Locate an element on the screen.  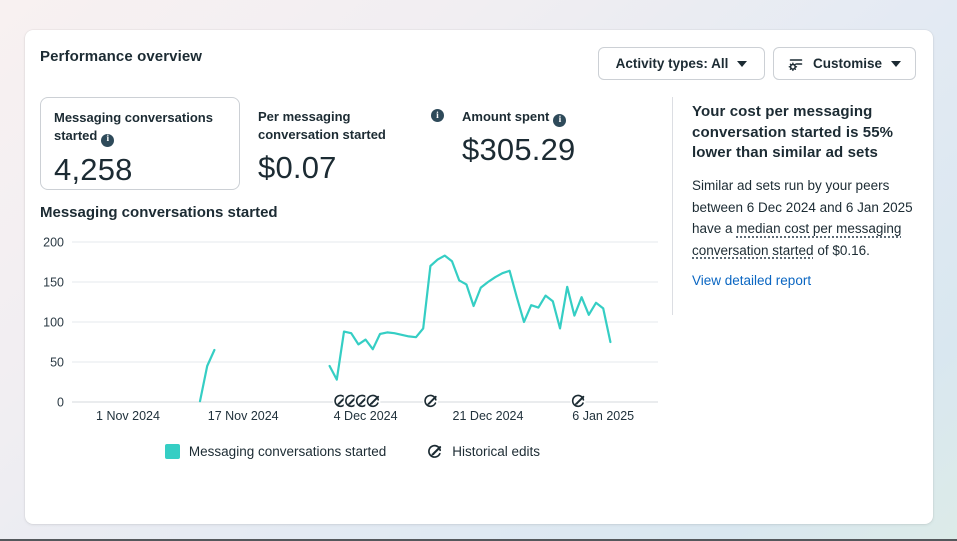
page-title: Performance overview is located at coordinates (121, 56).